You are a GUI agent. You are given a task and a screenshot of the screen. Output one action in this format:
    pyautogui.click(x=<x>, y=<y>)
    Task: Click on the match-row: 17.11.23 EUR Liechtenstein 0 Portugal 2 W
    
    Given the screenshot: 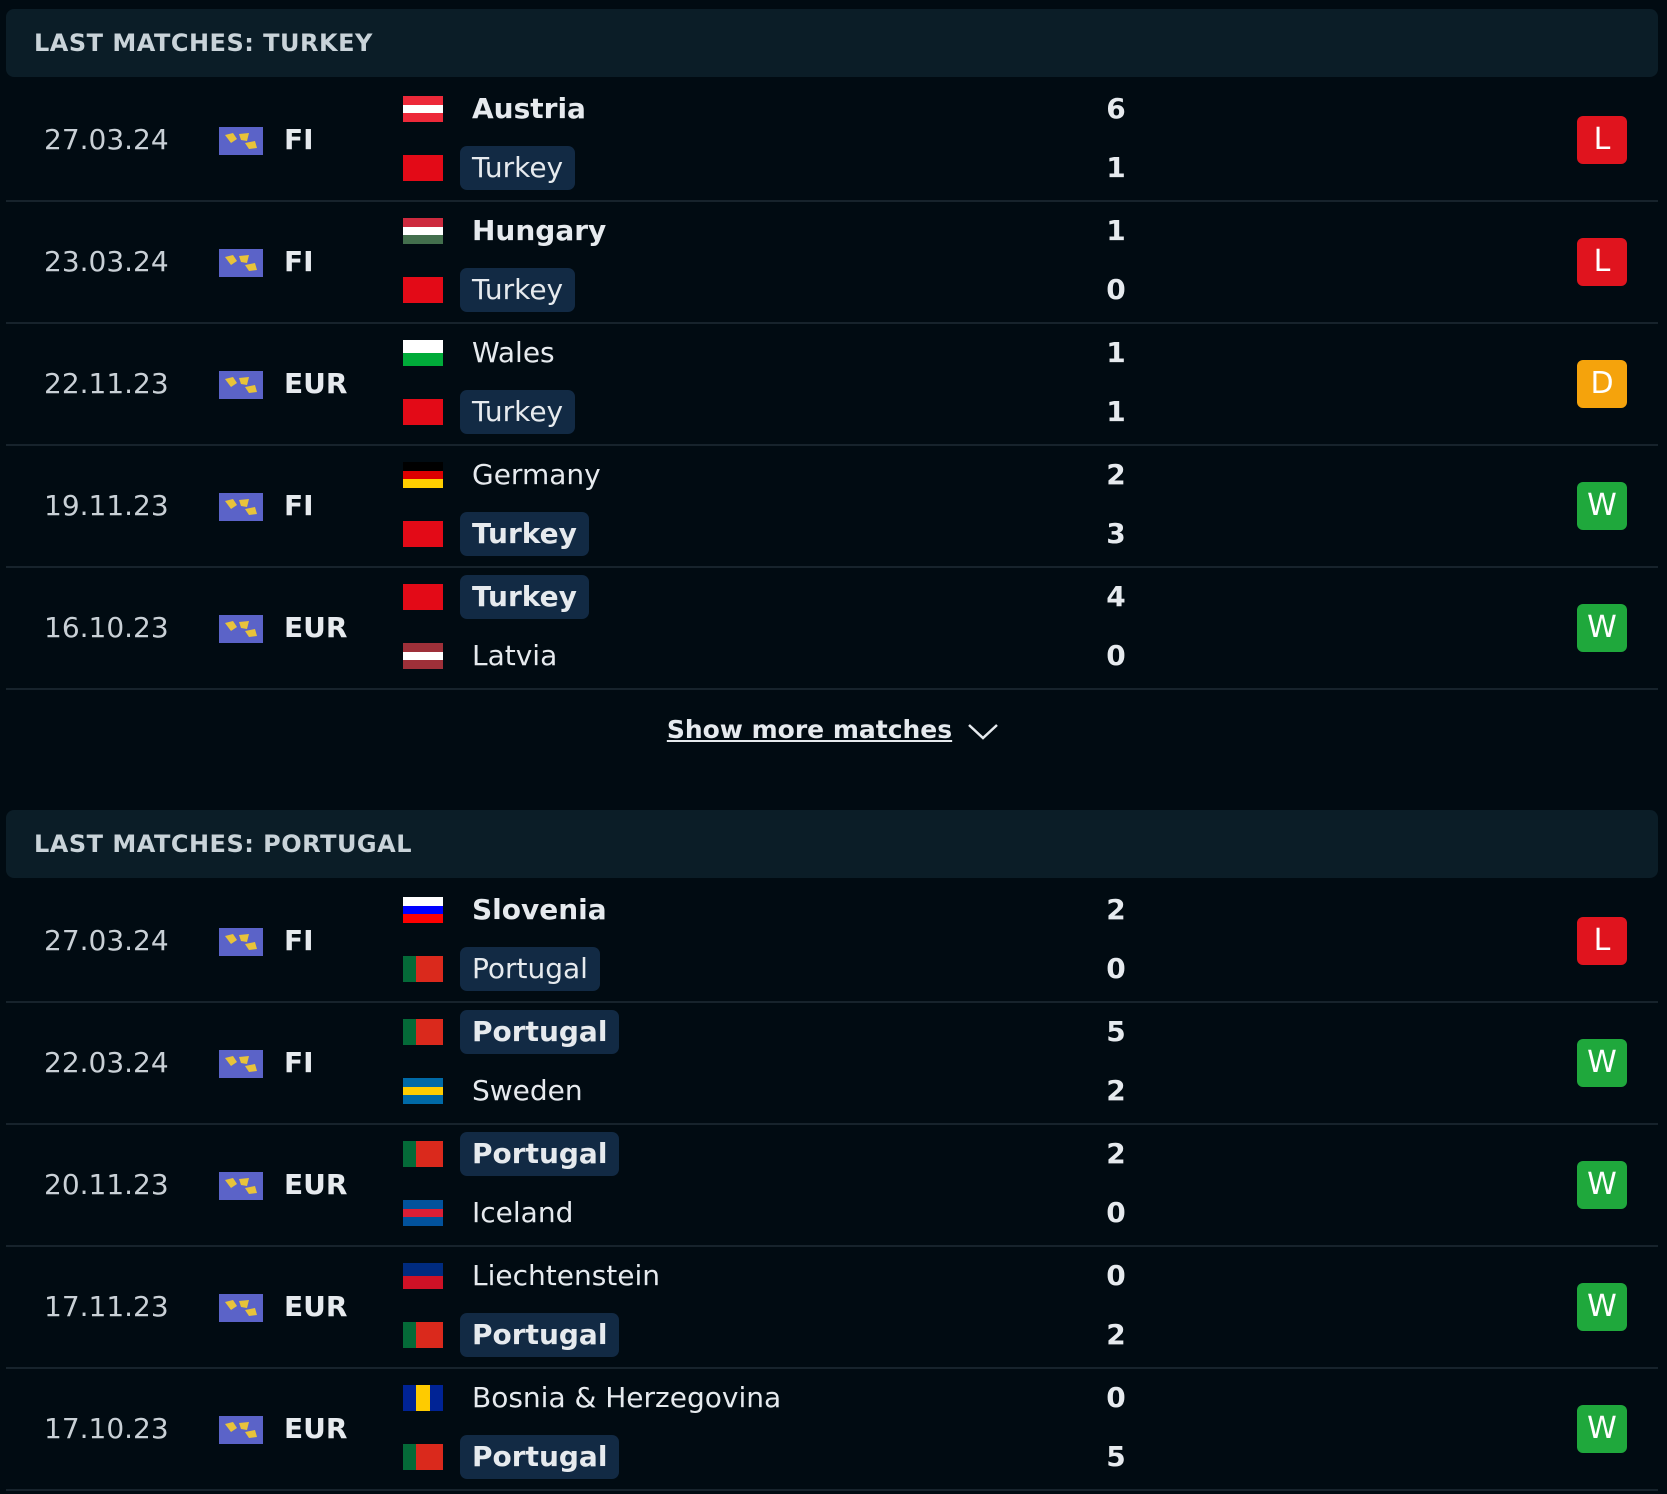 What is the action you would take?
    pyautogui.click(x=832, y=1308)
    